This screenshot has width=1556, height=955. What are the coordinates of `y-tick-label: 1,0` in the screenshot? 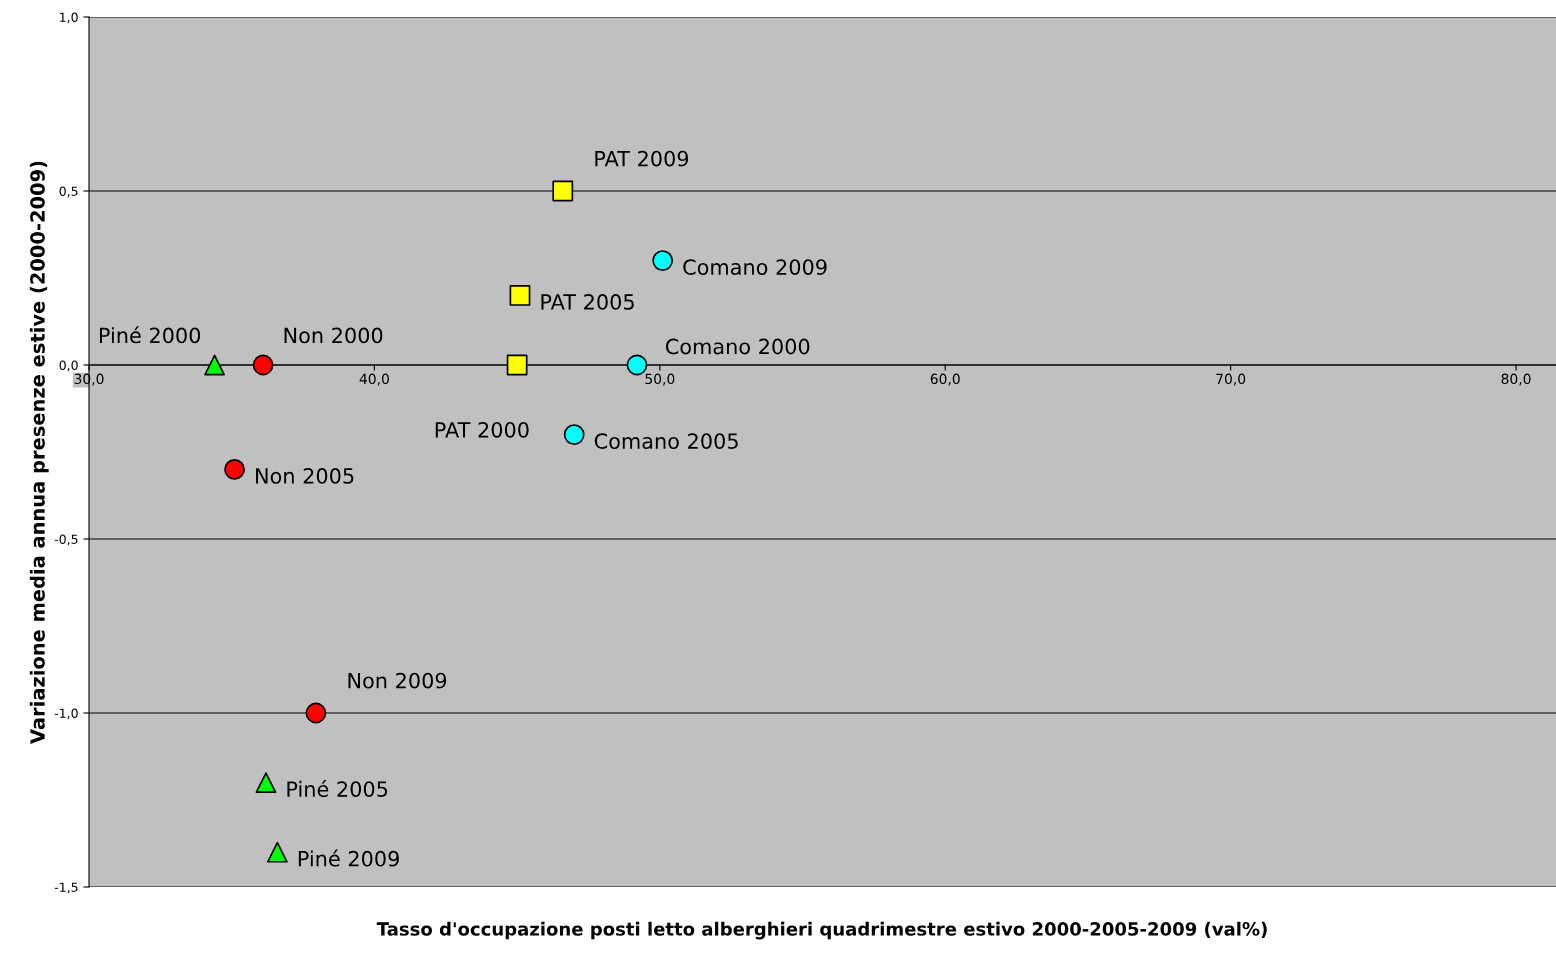 It's located at (69, 18).